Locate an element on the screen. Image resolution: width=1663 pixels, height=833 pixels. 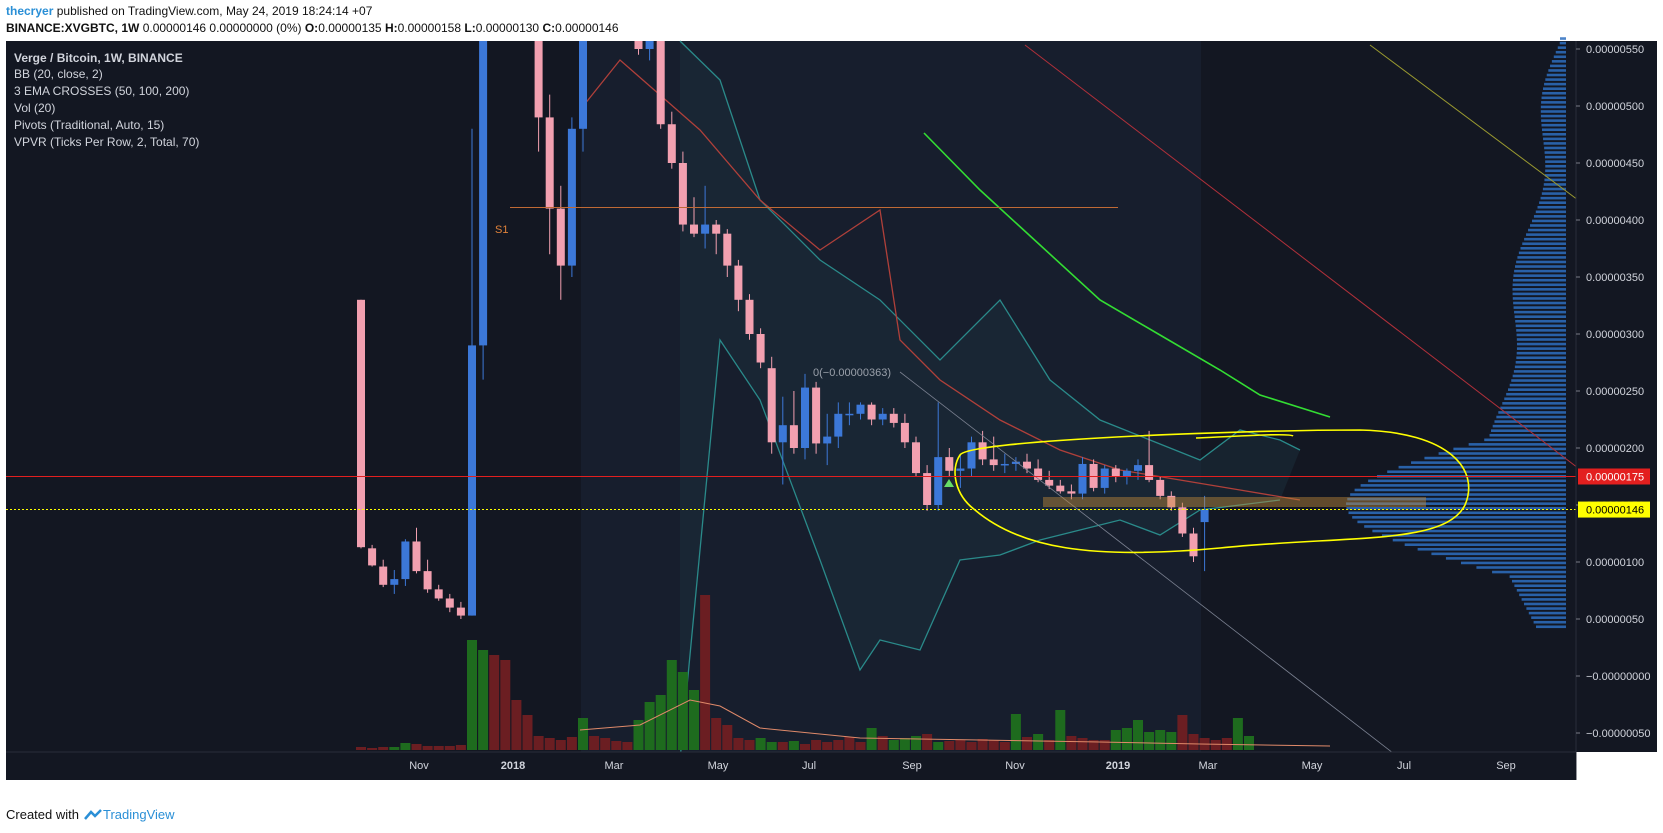
low-value: 0.00000130 is located at coordinates (507, 28).